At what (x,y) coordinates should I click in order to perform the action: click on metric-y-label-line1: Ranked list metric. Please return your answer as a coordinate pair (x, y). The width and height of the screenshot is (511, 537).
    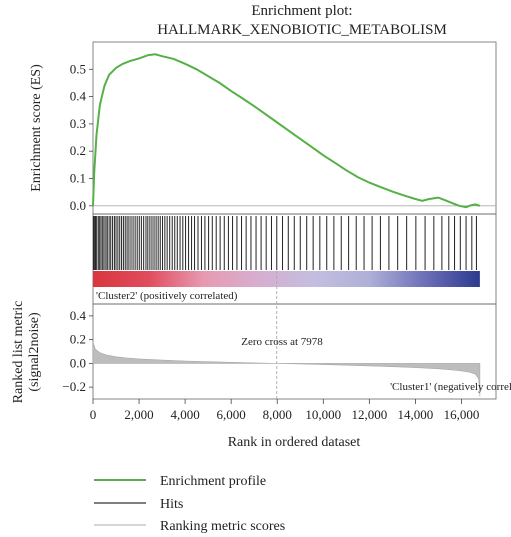
    Looking at the image, I should click on (18, 352).